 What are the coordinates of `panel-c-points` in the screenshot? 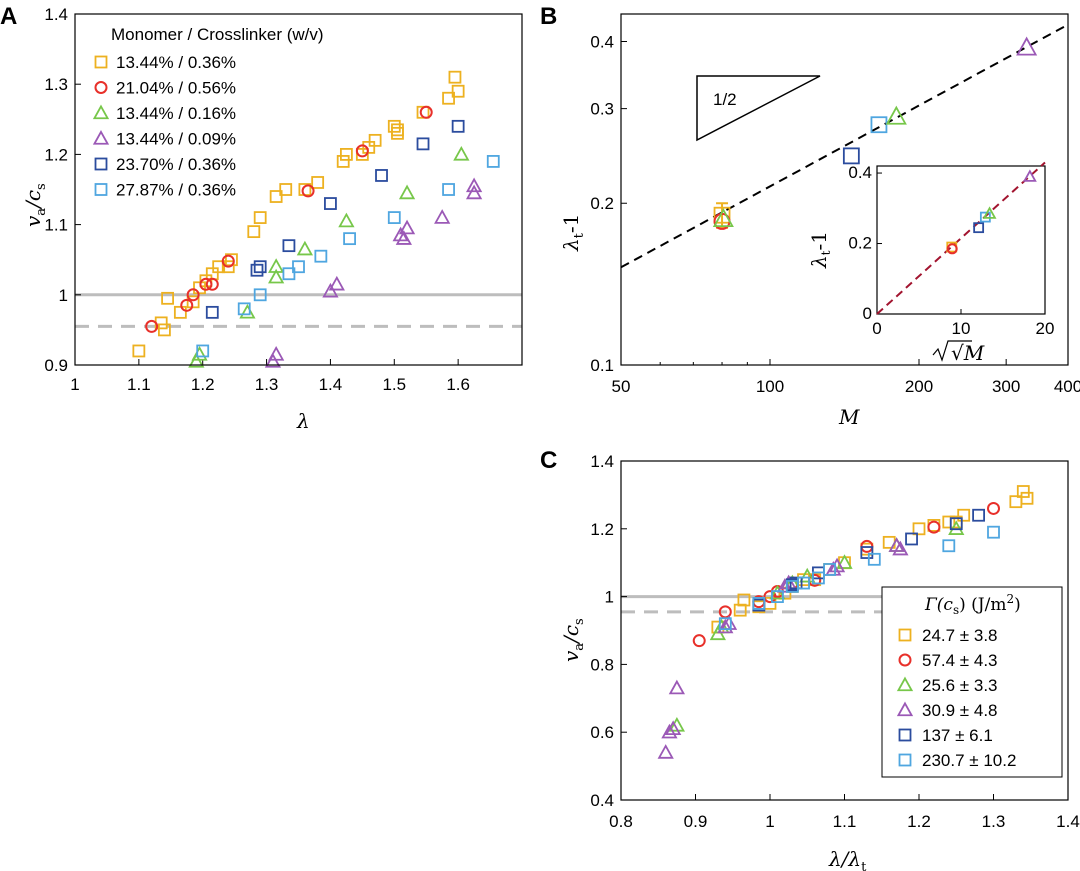 It's located at (845, 622).